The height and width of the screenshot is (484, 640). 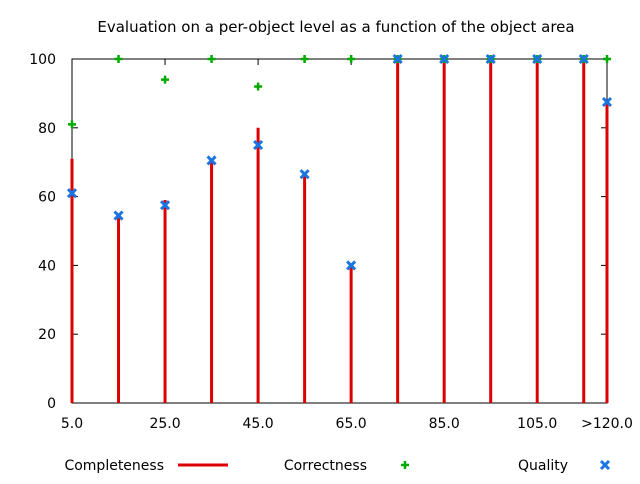 What do you see at coordinates (47, 335) in the screenshot?
I see `y-tick-label: 20` at bounding box center [47, 335].